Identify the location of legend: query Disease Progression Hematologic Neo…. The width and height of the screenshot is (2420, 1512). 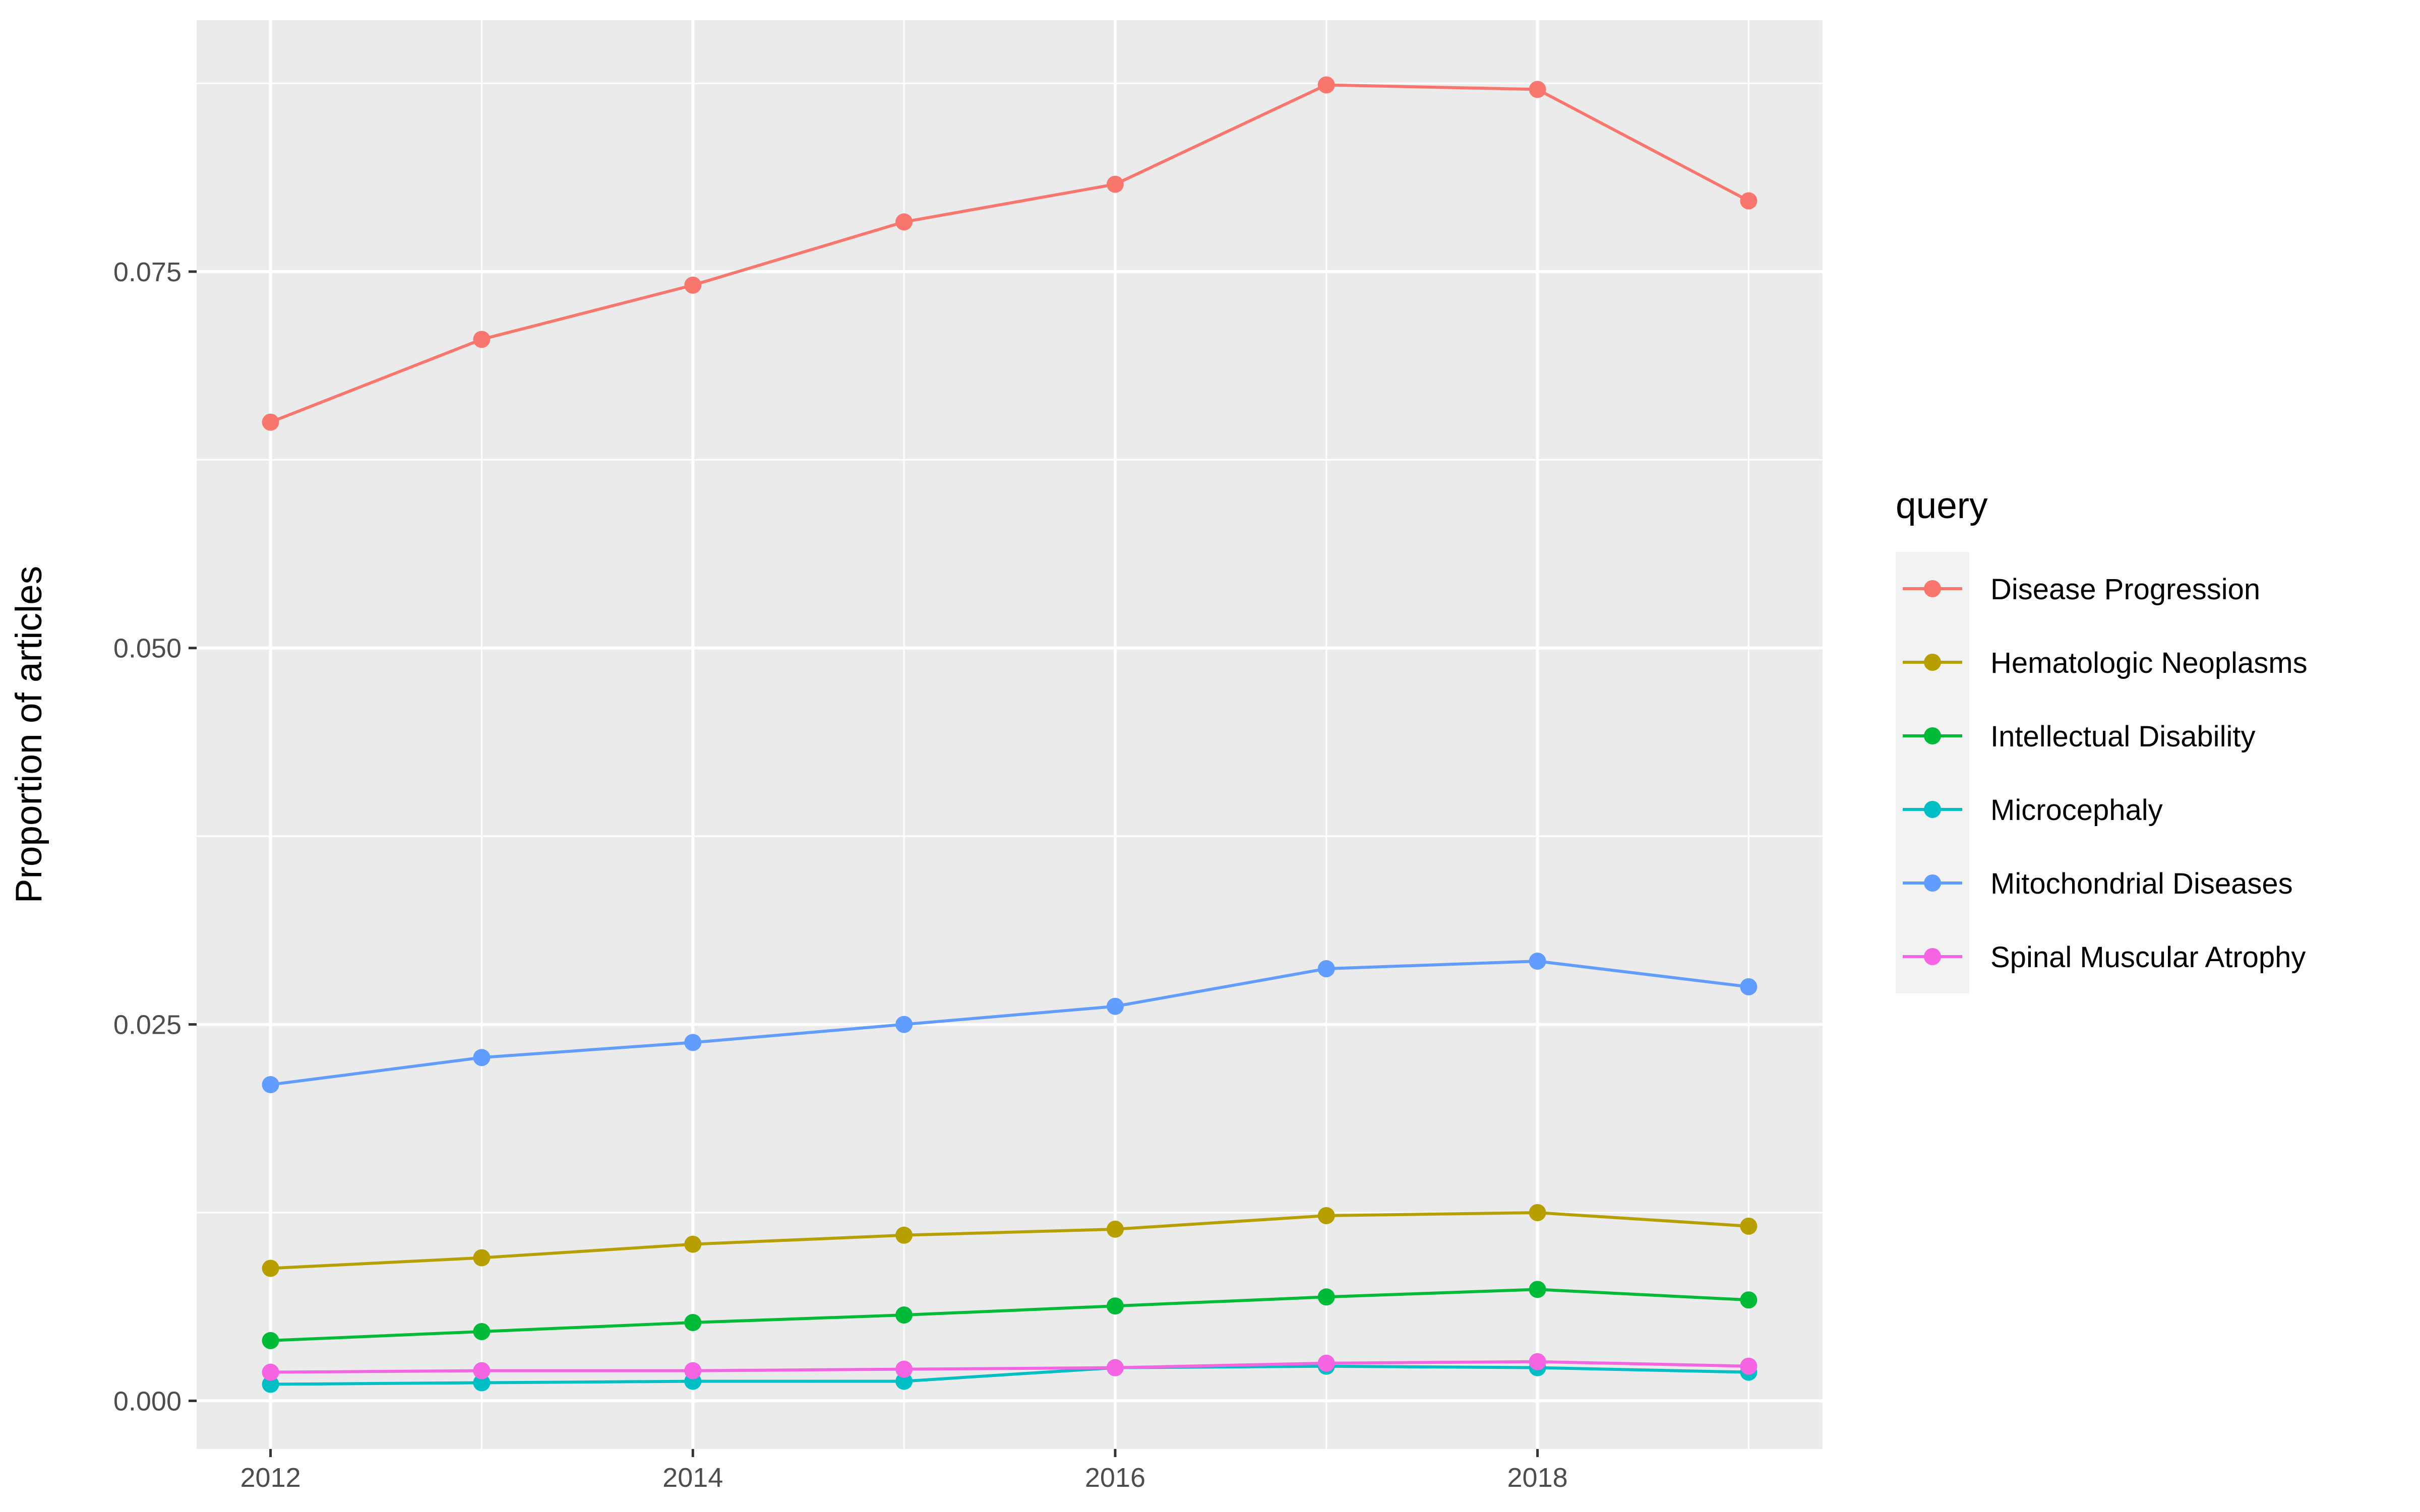
(2102, 739).